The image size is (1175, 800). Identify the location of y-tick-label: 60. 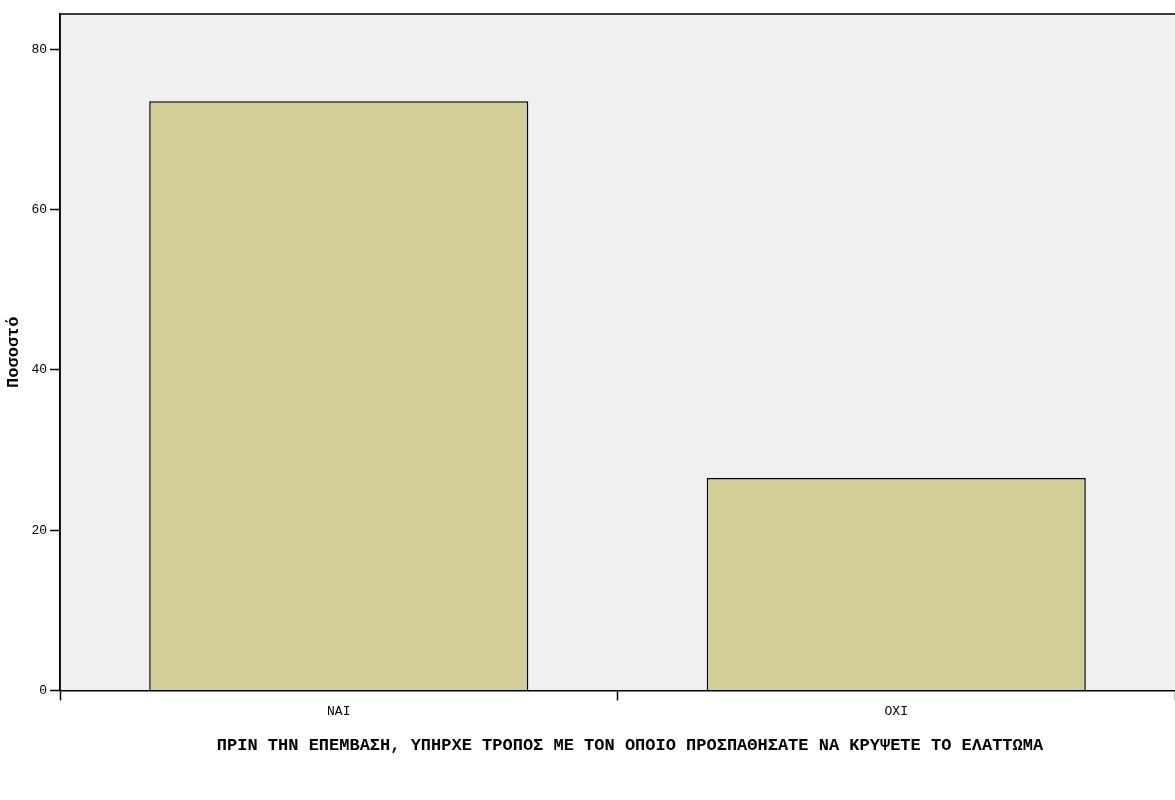
(39, 209).